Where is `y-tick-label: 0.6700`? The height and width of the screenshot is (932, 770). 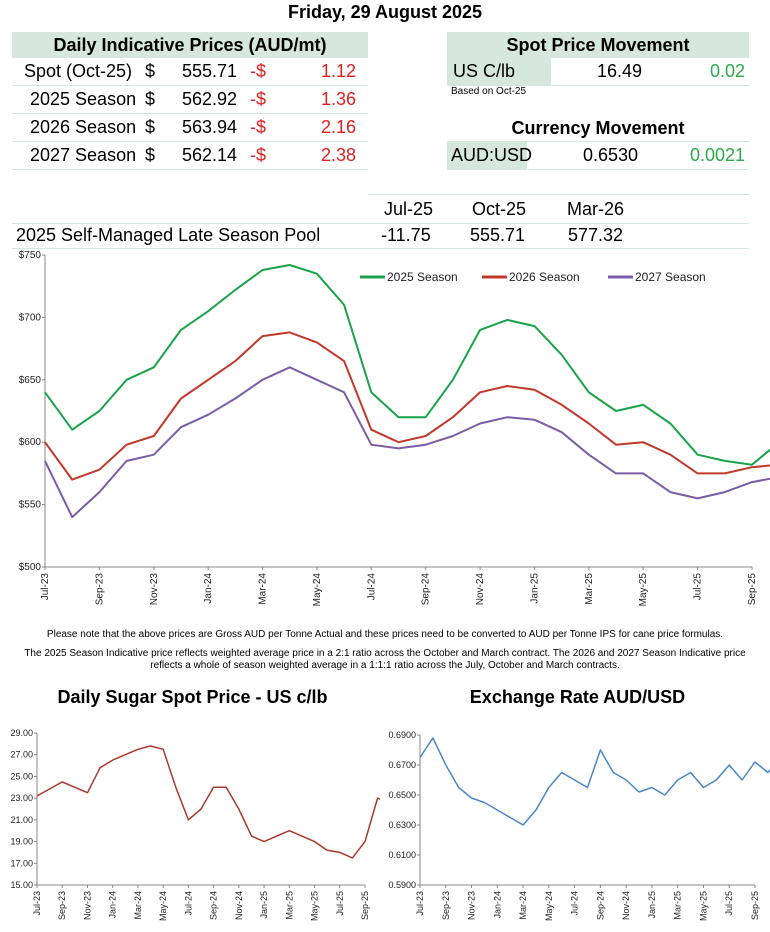
y-tick-label: 0.6700 is located at coordinates (402, 765).